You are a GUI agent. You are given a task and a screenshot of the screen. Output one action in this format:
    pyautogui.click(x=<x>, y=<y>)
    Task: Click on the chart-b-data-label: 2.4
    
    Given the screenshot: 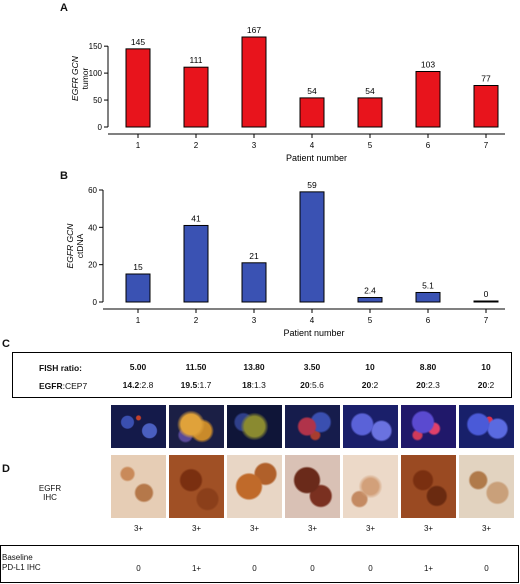 What is the action you would take?
    pyautogui.click(x=370, y=291)
    